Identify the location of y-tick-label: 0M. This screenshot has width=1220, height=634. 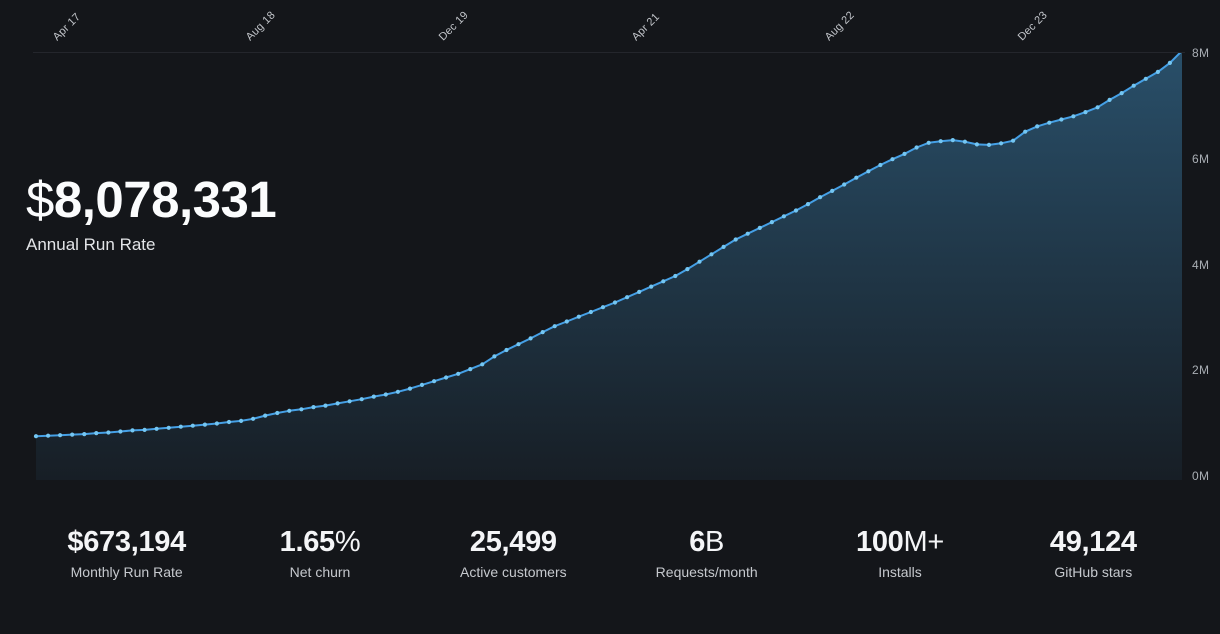
(1201, 476).